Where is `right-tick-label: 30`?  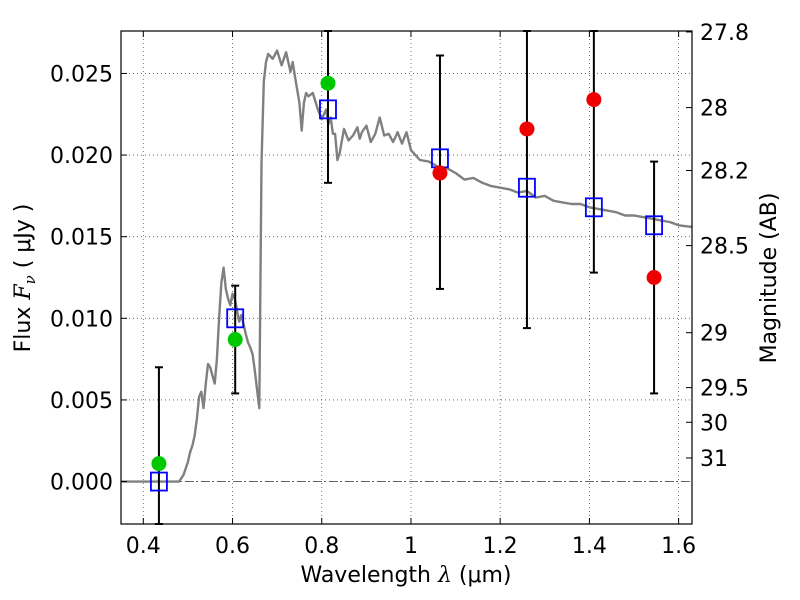 right-tick-label: 30 is located at coordinates (714, 423).